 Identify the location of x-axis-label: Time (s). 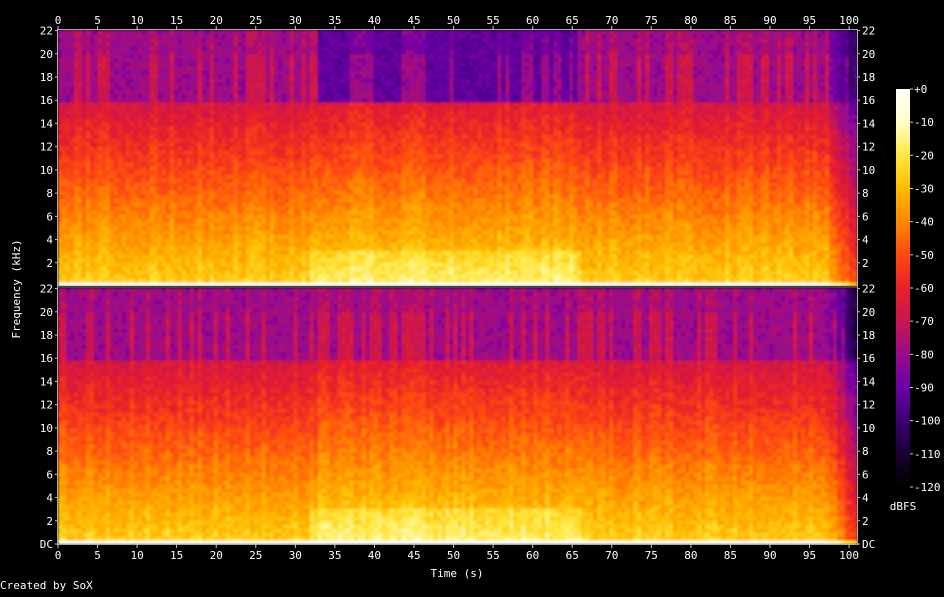
(457, 573).